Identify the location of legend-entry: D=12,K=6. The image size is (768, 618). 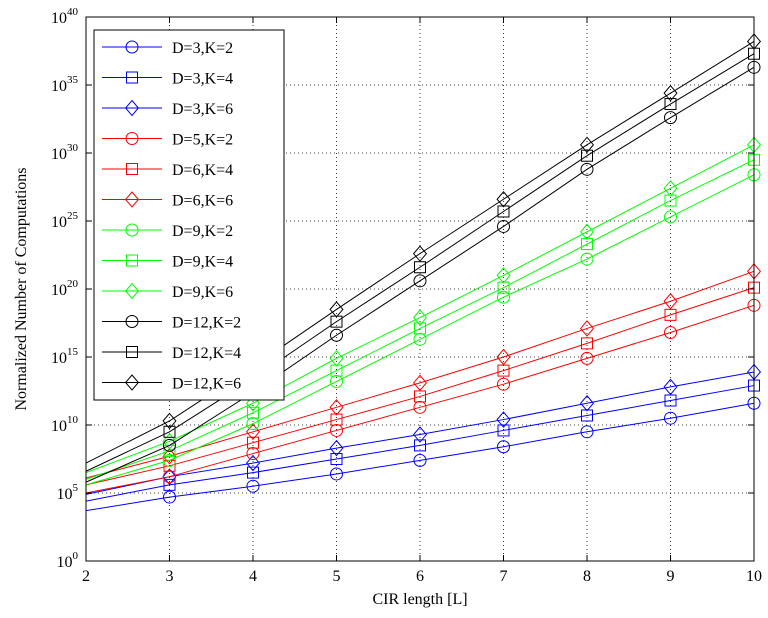
(171, 383).